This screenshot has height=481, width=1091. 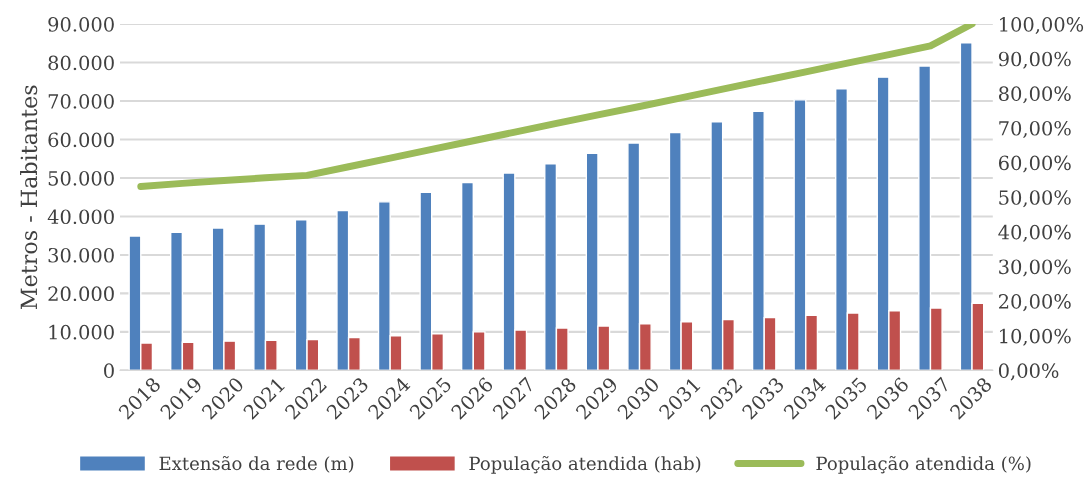 I want to click on y2-tick-label: 0,00%, so click(x=1028, y=372).